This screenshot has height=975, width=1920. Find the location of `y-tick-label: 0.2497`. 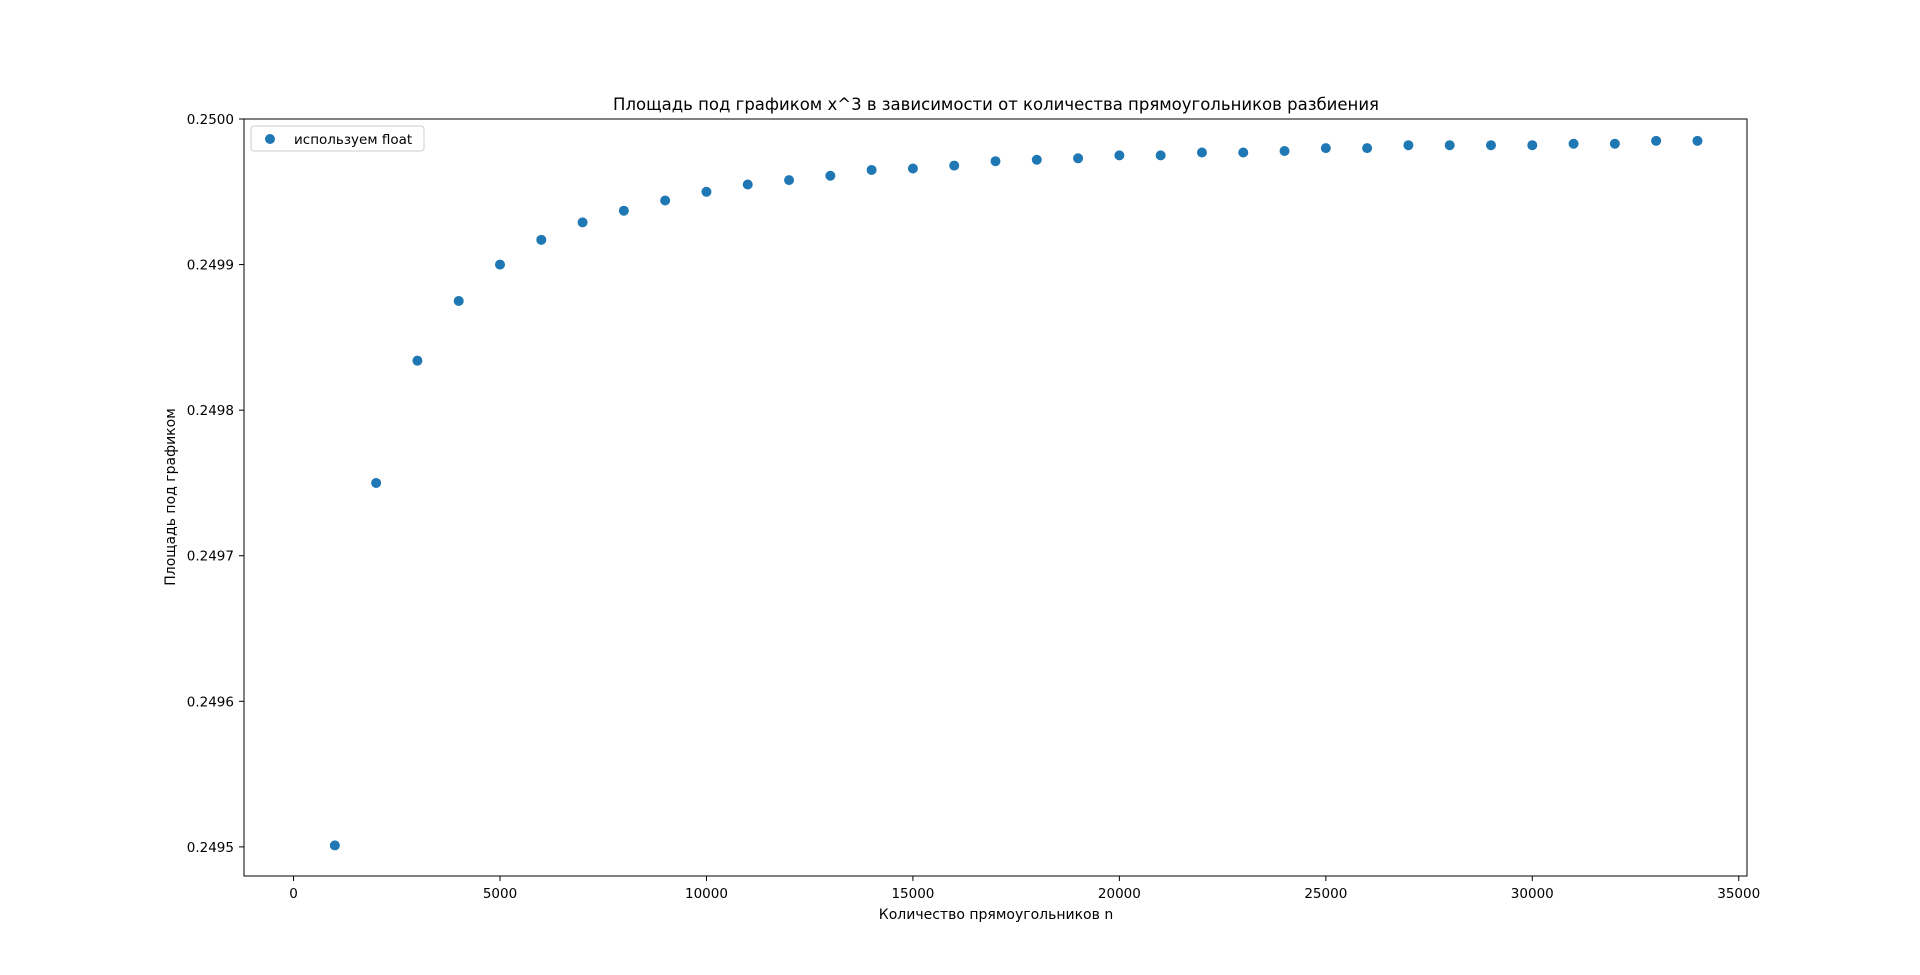

y-tick-label: 0.2497 is located at coordinates (210, 557).